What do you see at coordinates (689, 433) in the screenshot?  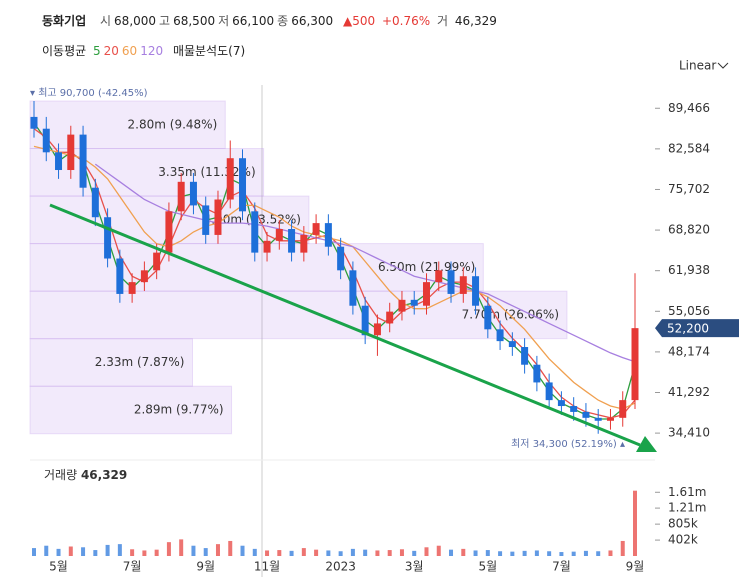 I see `y-tick-label: 34,410` at bounding box center [689, 433].